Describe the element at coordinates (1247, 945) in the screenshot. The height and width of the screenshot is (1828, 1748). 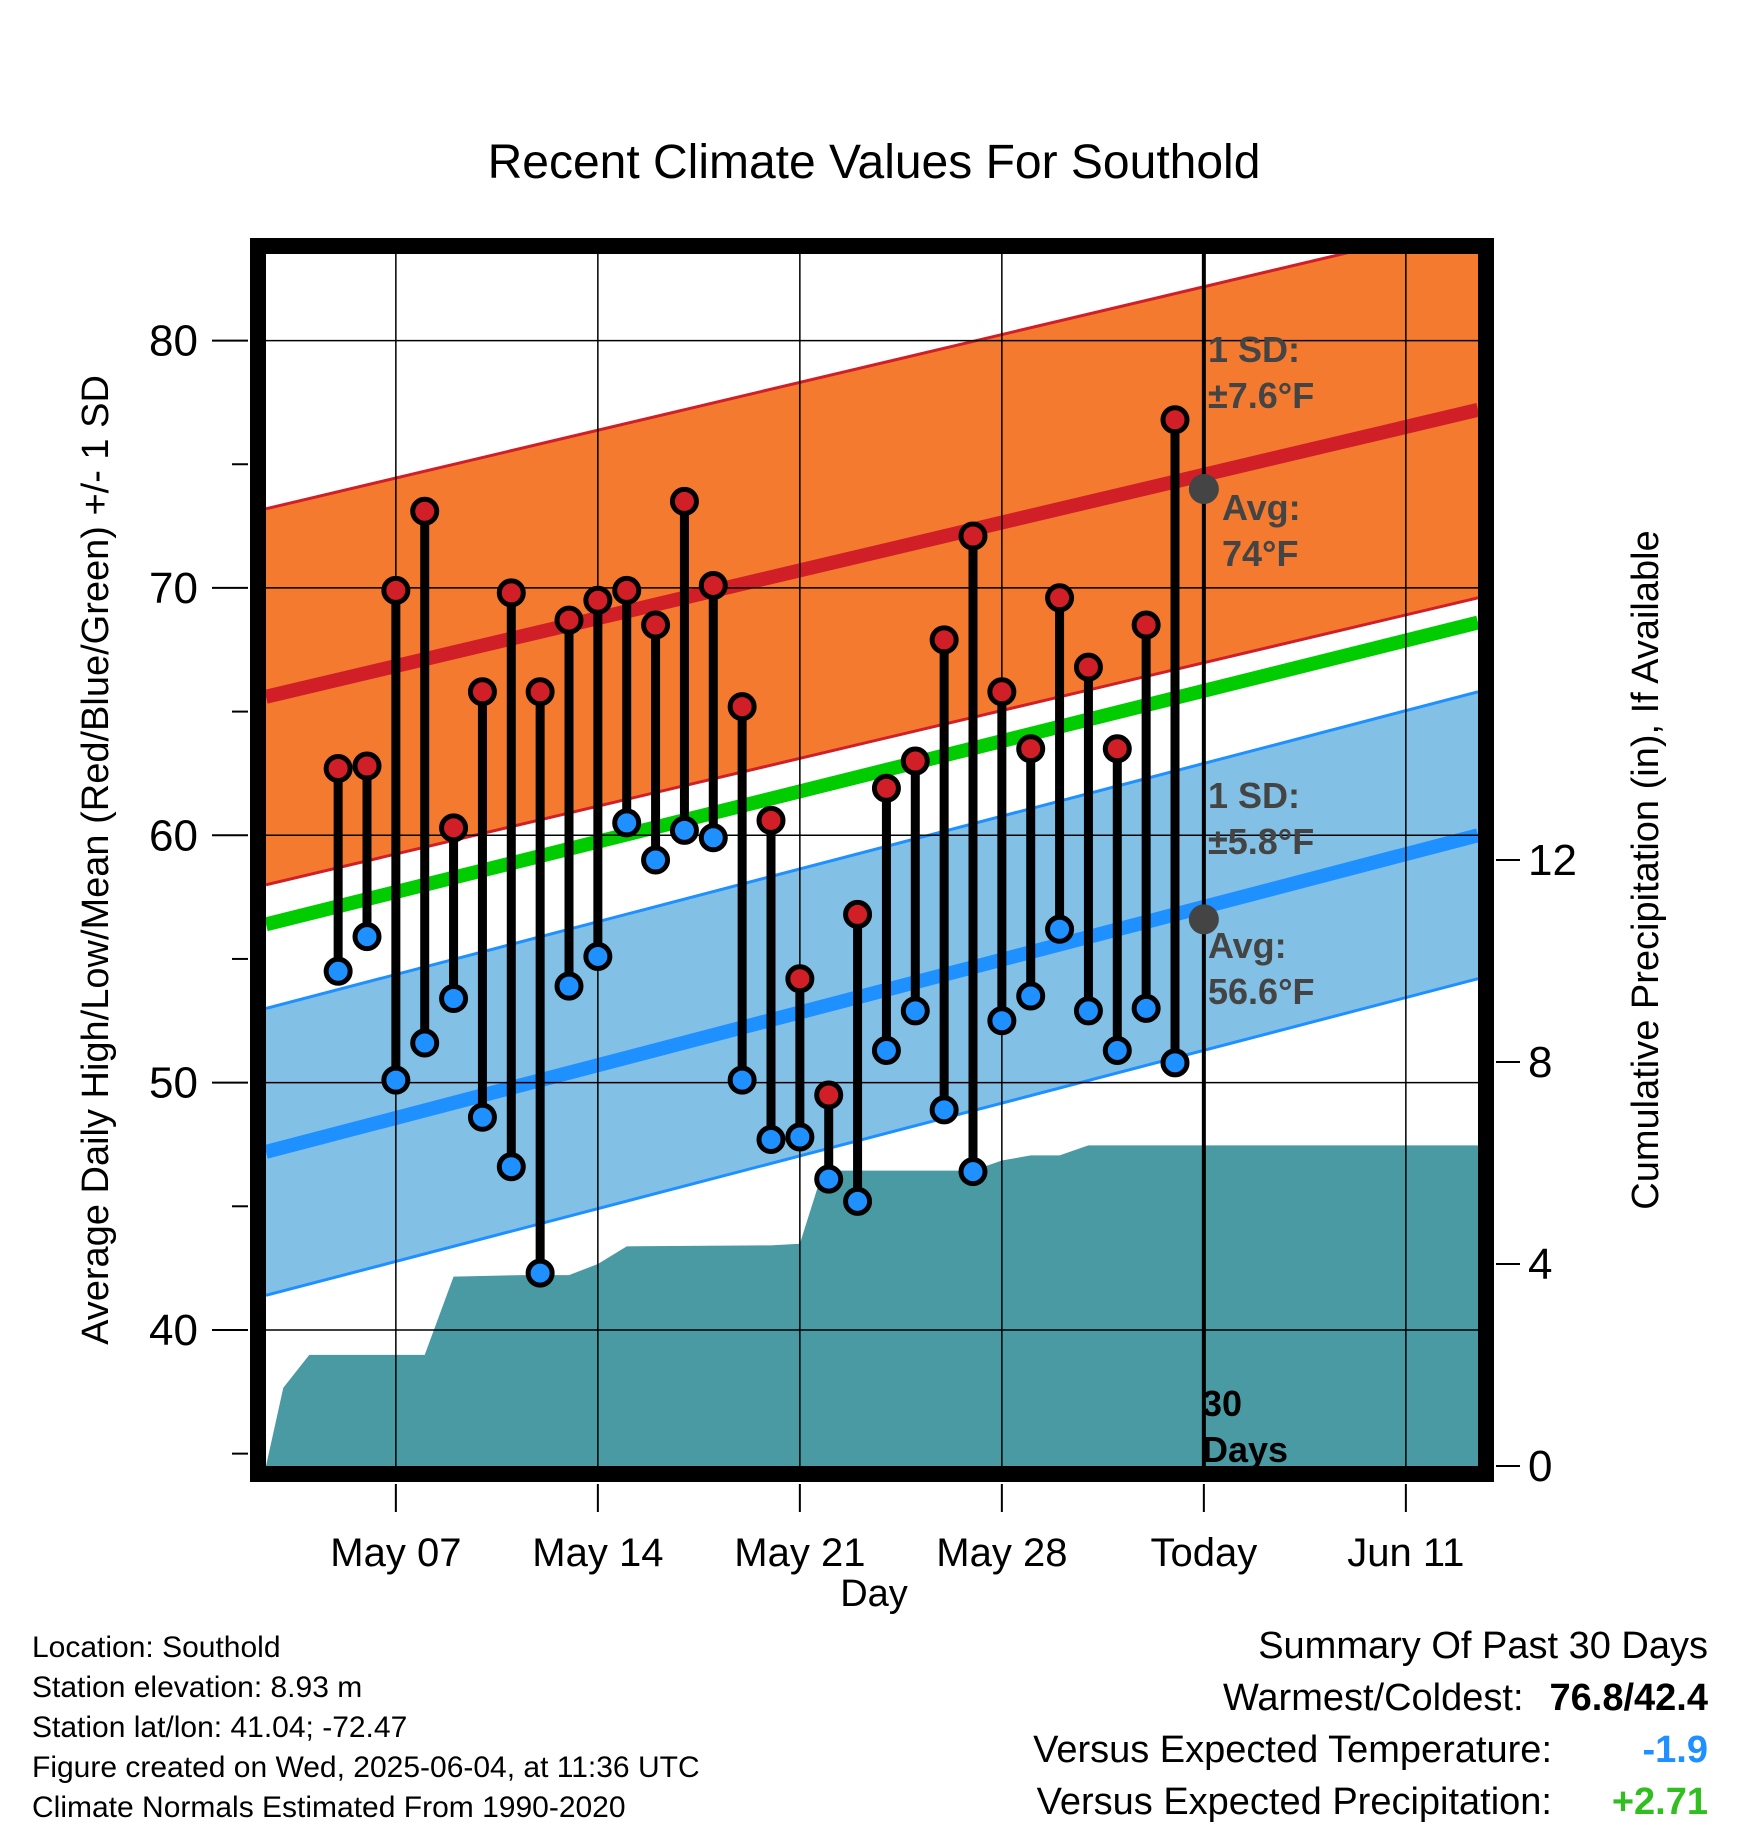
I see `low-avg-label: Avg:` at that location.